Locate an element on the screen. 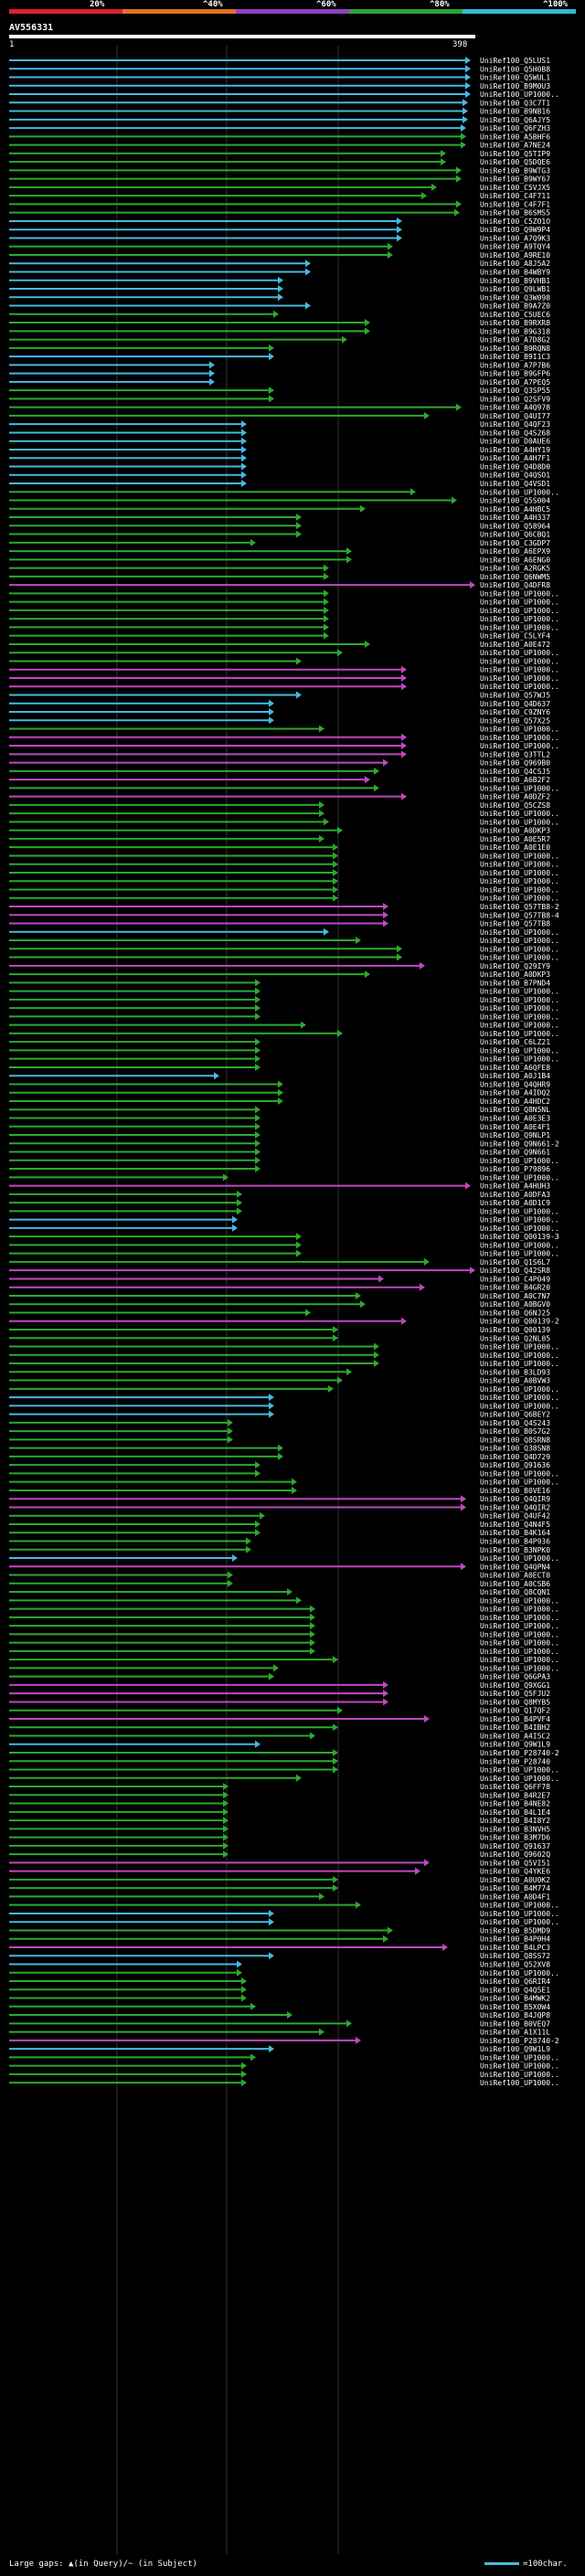  hit-label: UniRef100_B5DMD9 is located at coordinates (515, 1931).